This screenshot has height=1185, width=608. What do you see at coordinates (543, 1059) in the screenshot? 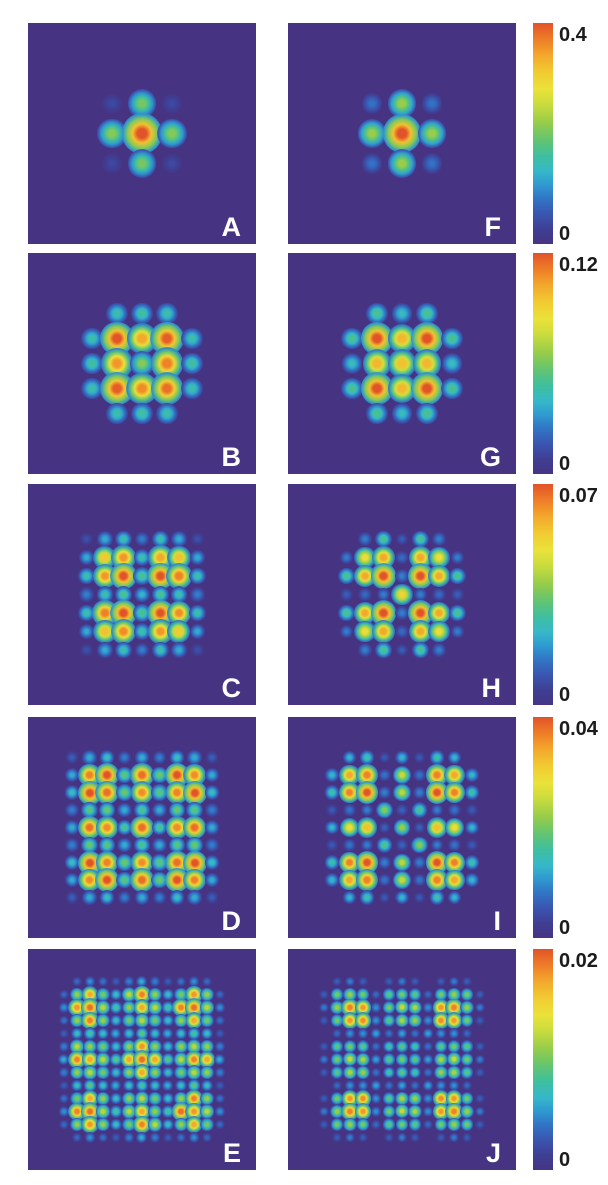
I see `colorbar` at bounding box center [543, 1059].